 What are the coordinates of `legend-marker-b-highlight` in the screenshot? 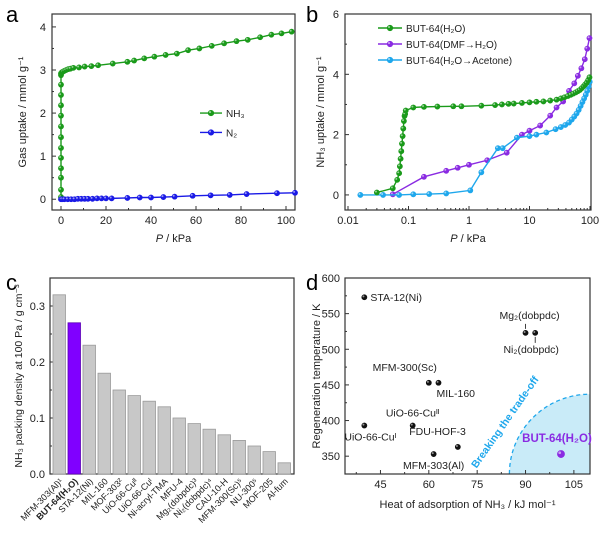 It's located at (389, 43).